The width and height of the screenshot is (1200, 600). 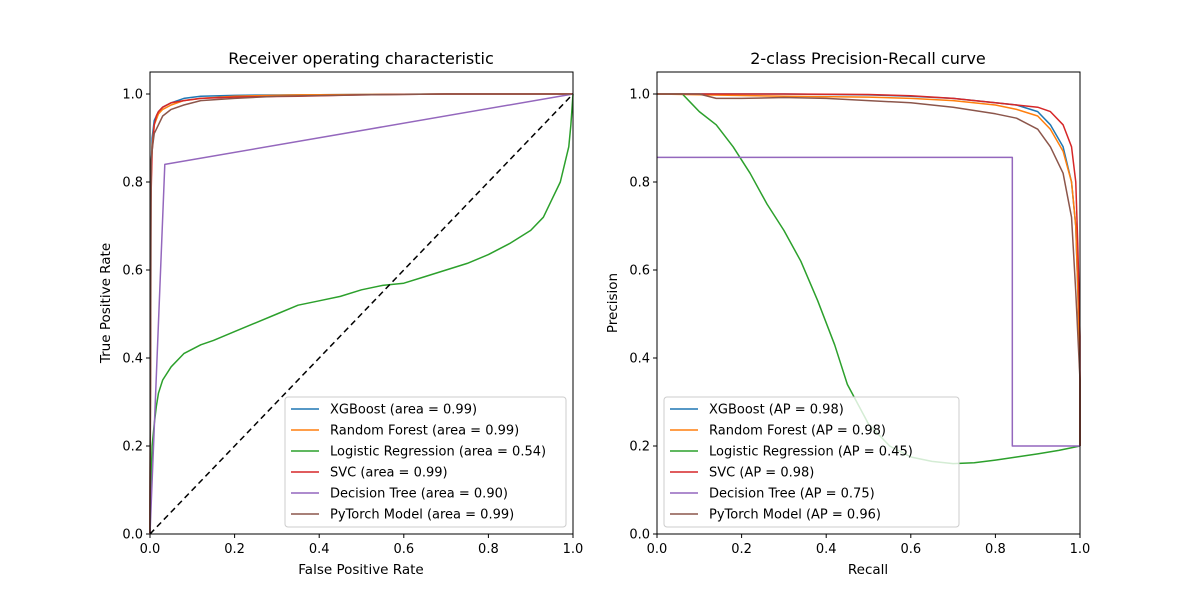 What do you see at coordinates (761, 473) in the screenshot?
I see `pr-legend-entry: SVC (AP = 0.98)` at bounding box center [761, 473].